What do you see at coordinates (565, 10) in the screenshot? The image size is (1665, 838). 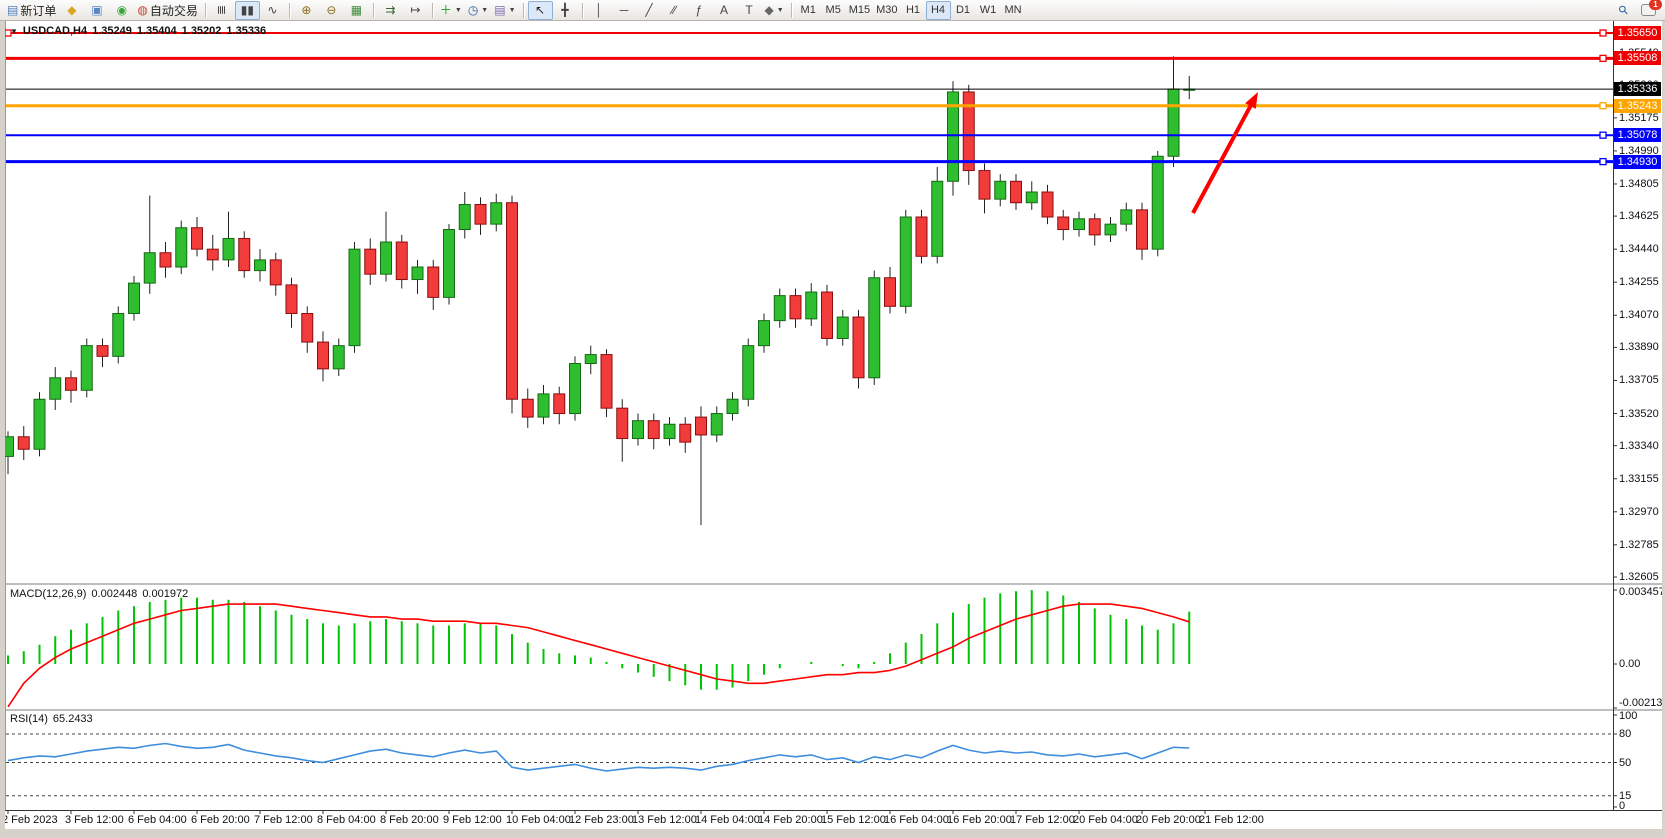 I see `crosshair-button: ╋` at bounding box center [565, 10].